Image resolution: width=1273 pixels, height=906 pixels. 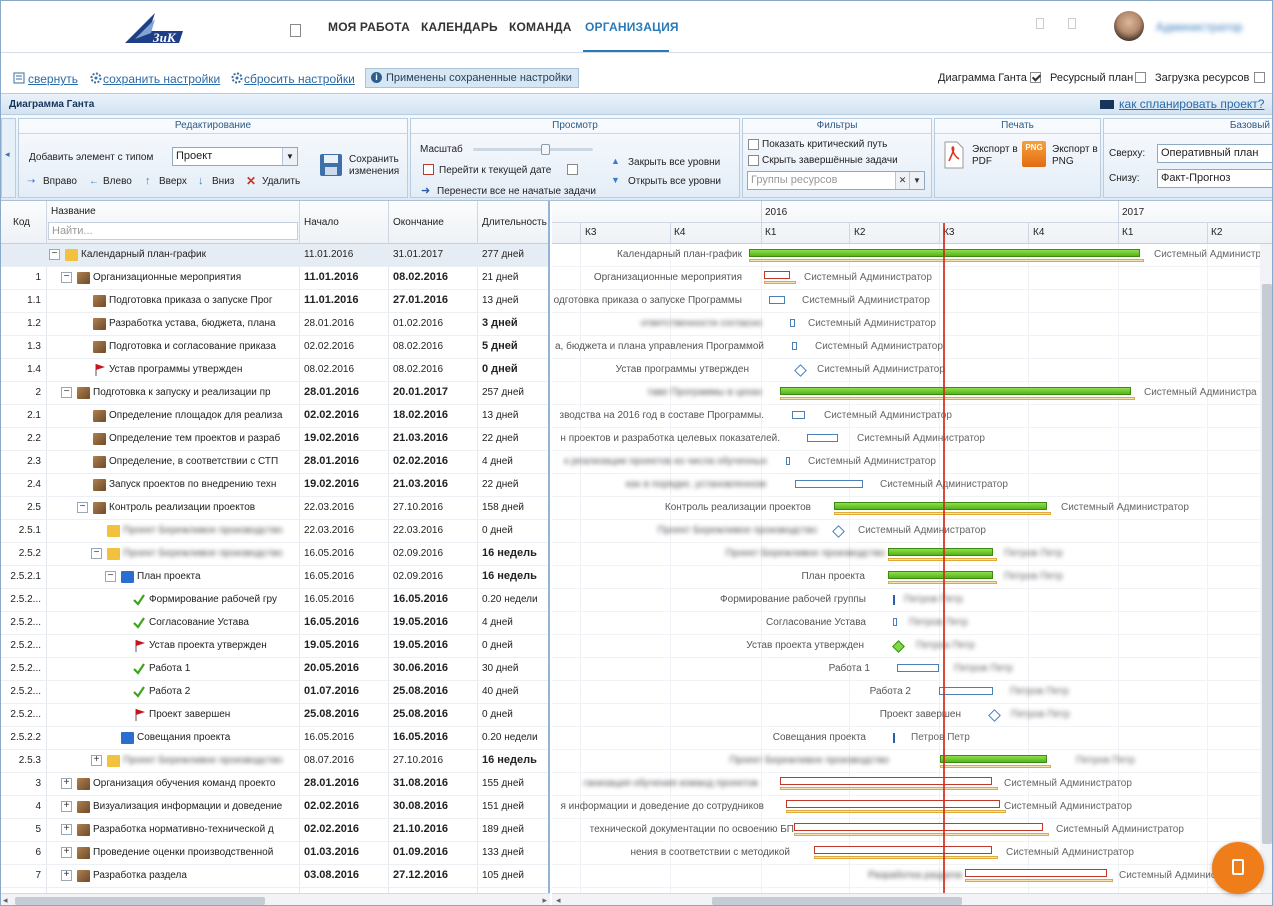 I want to click on gantt-row: Работа 2 Петров Петр, so click(x=912, y=692).